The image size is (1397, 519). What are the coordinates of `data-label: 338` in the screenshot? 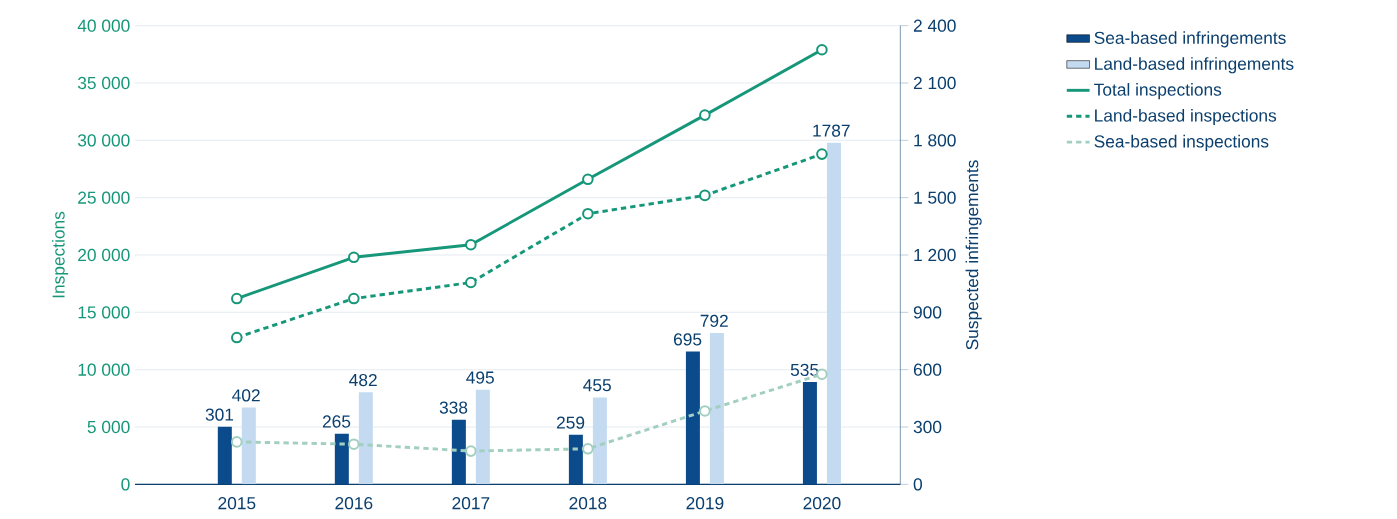 It's located at (453, 407).